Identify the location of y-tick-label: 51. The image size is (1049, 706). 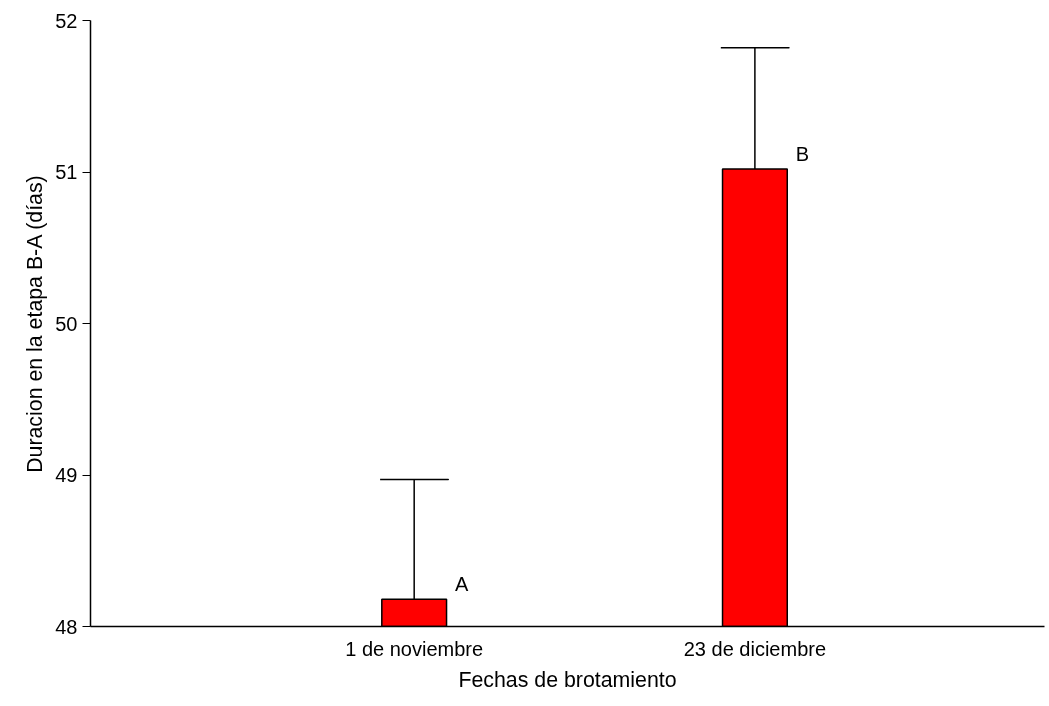
(66, 172).